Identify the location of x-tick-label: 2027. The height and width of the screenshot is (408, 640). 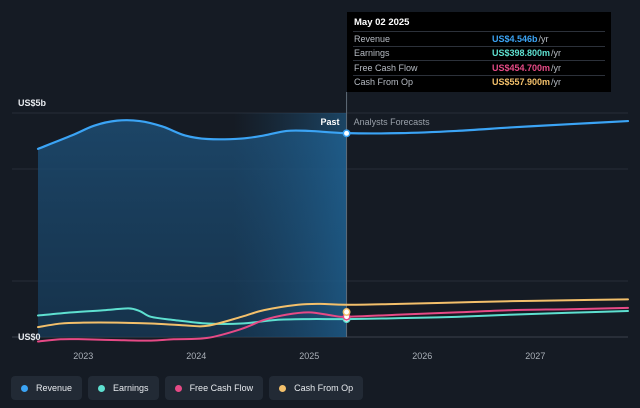
(535, 356).